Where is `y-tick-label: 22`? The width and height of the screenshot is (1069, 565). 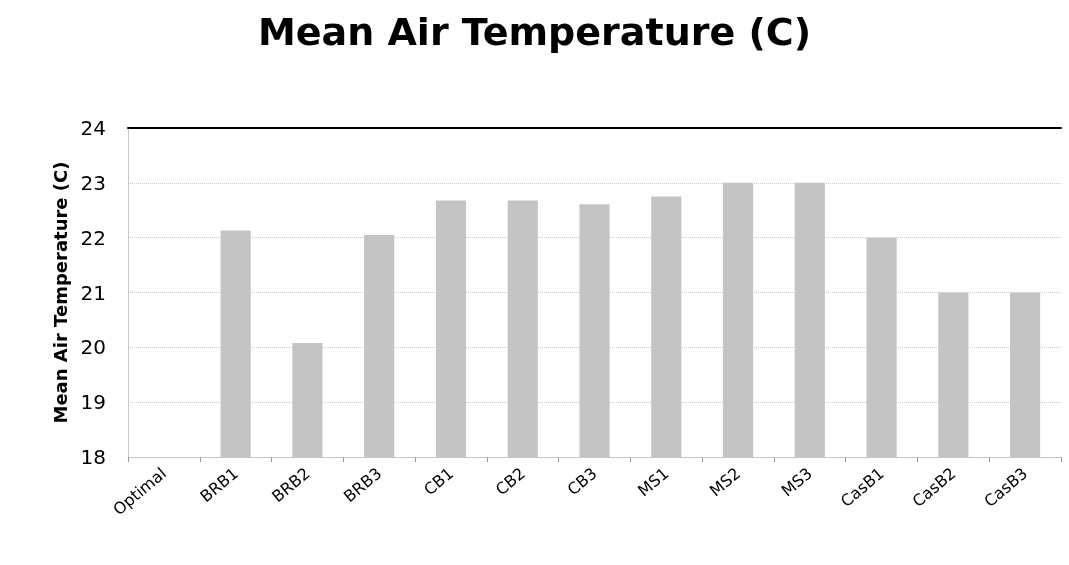 y-tick-label: 22 is located at coordinates (93, 237).